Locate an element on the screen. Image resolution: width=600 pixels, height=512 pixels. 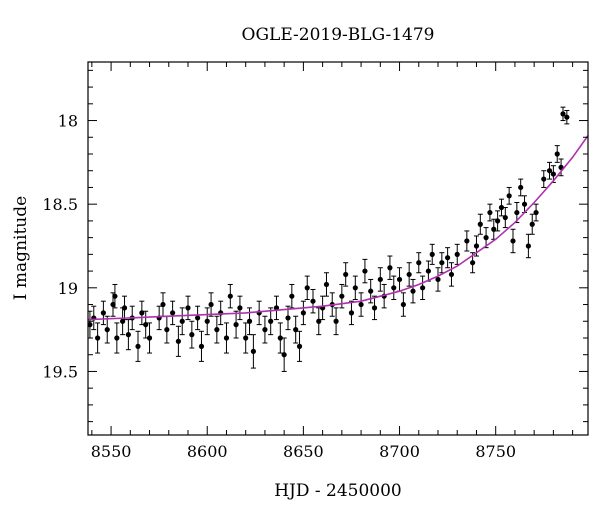
y-tick-label: 18 is located at coordinates (68, 121).